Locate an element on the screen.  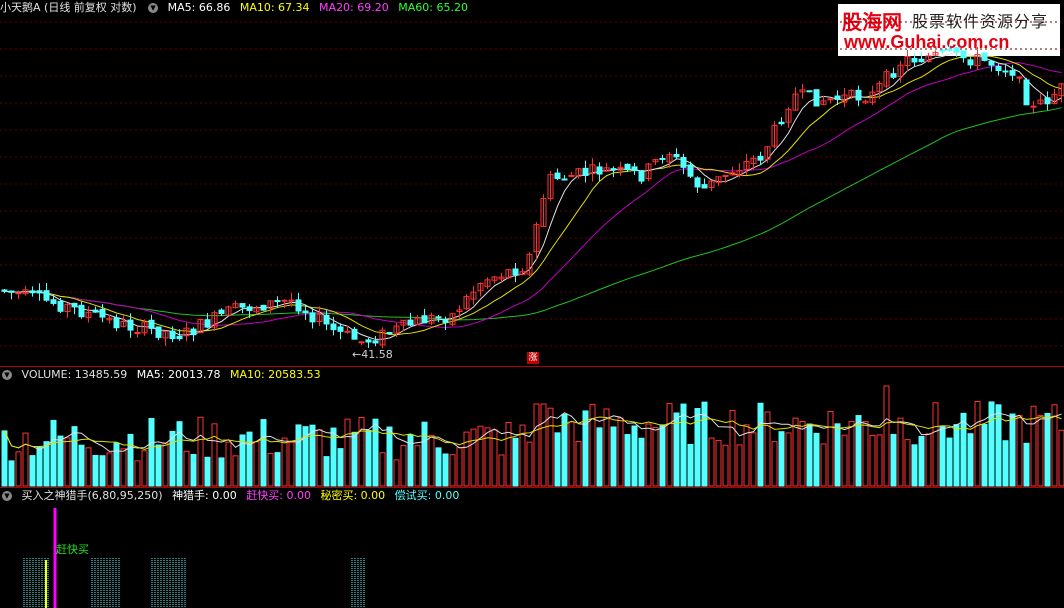
price-title: 小天鹅A (日线 前复权 对数) is located at coordinates (68, 7).